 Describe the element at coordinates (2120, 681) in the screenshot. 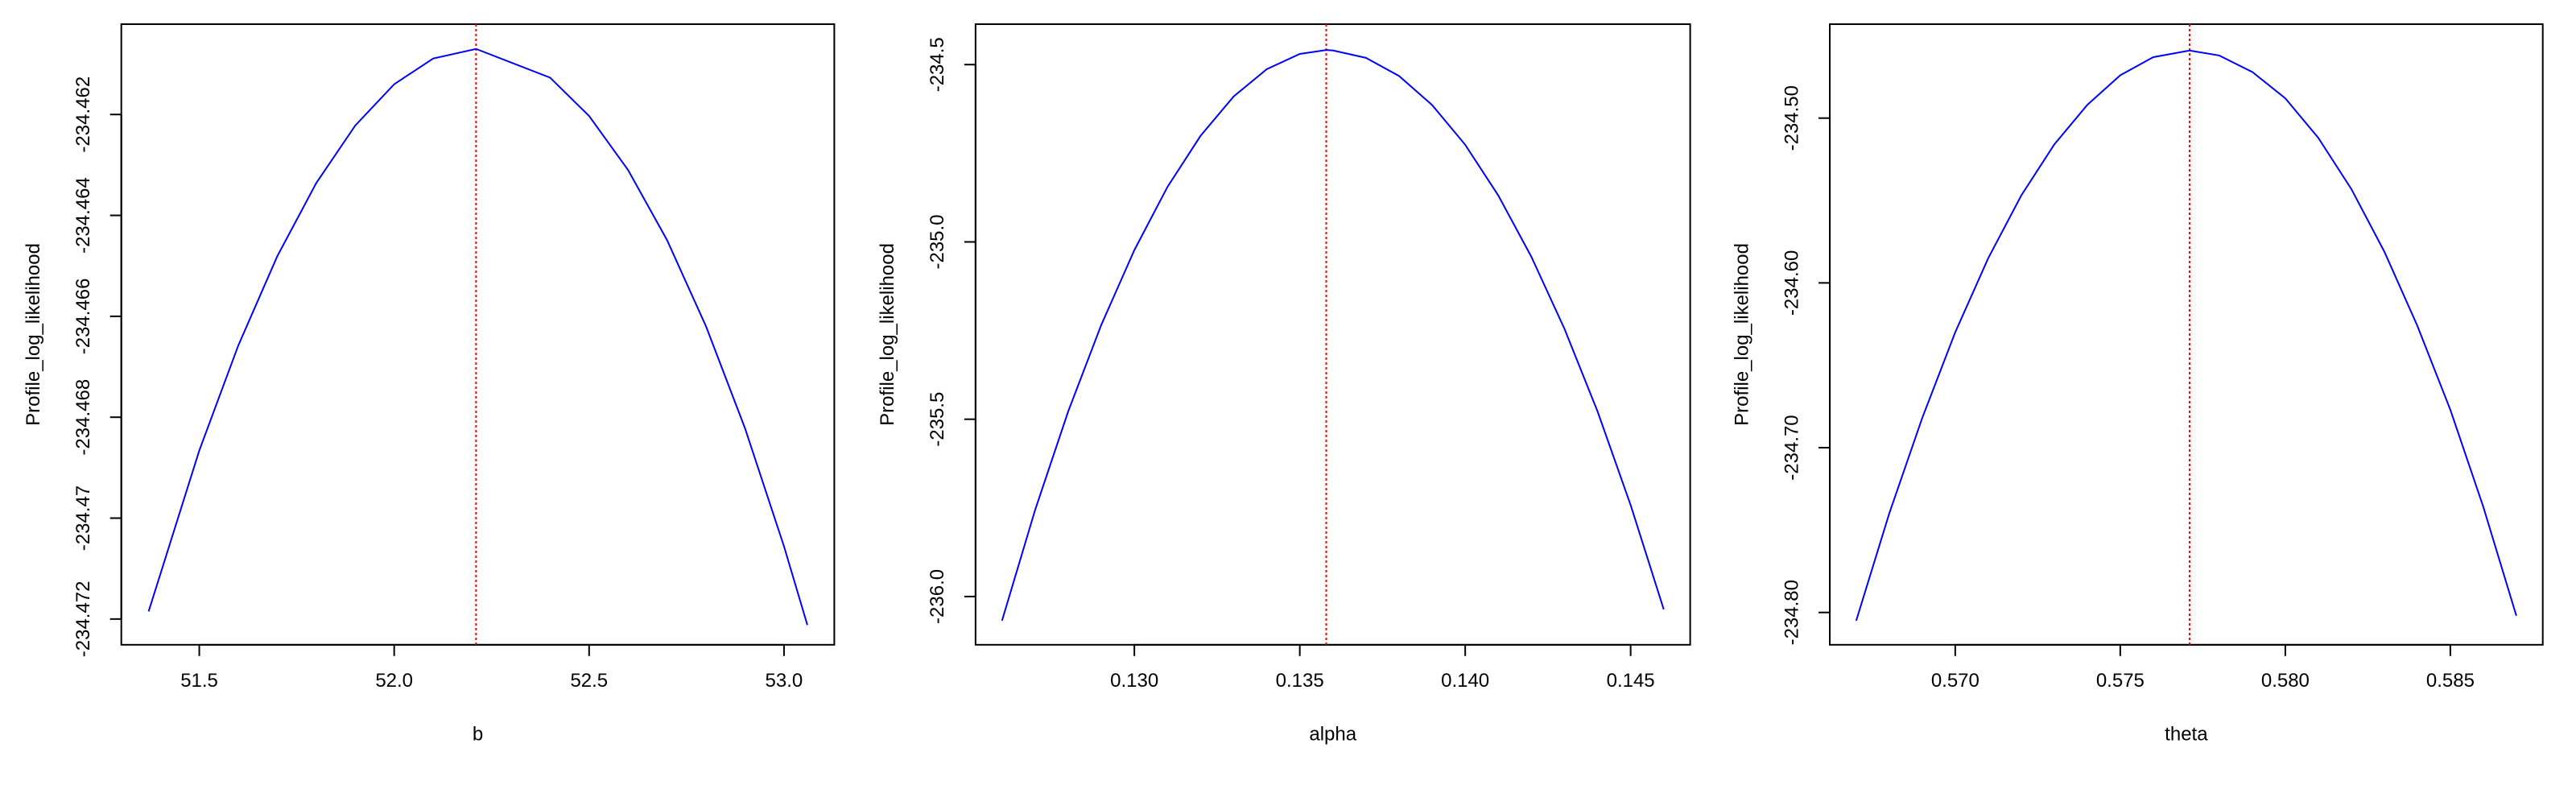

I see `x-tick-label: 0.575` at that location.